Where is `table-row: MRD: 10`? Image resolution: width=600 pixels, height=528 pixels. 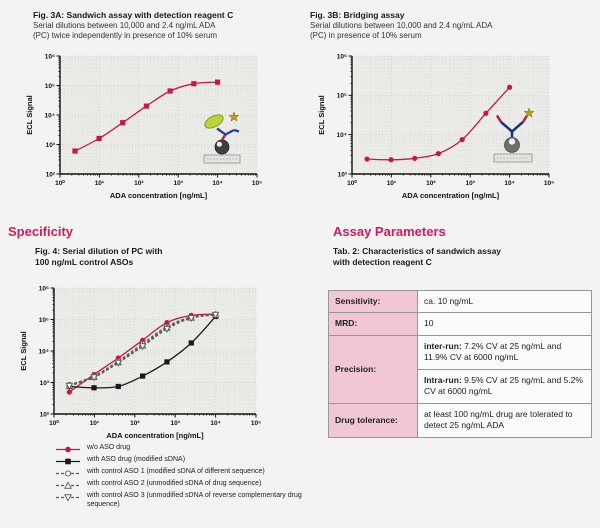 table-row: MRD: 10 is located at coordinates (460, 324).